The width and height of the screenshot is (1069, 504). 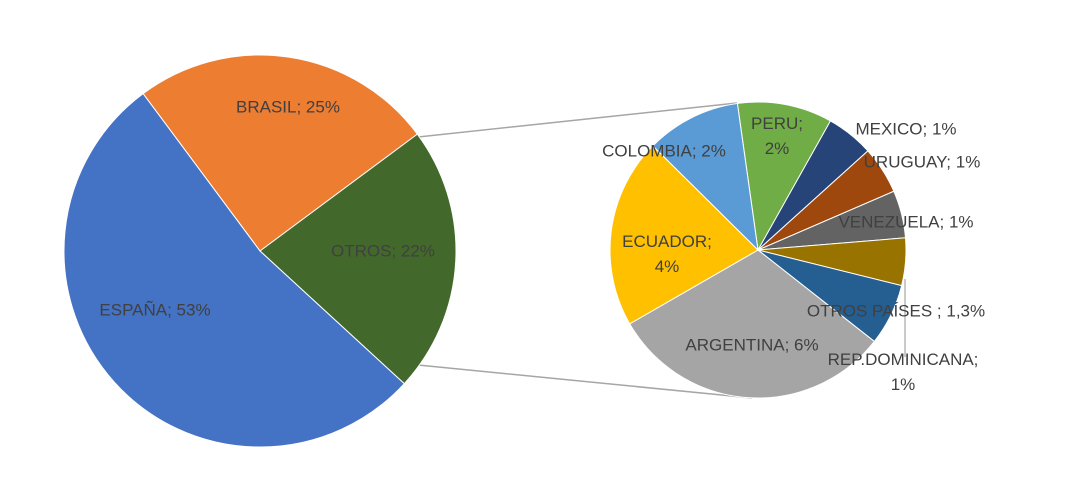 I want to click on data-label: 1%, so click(x=903, y=384).